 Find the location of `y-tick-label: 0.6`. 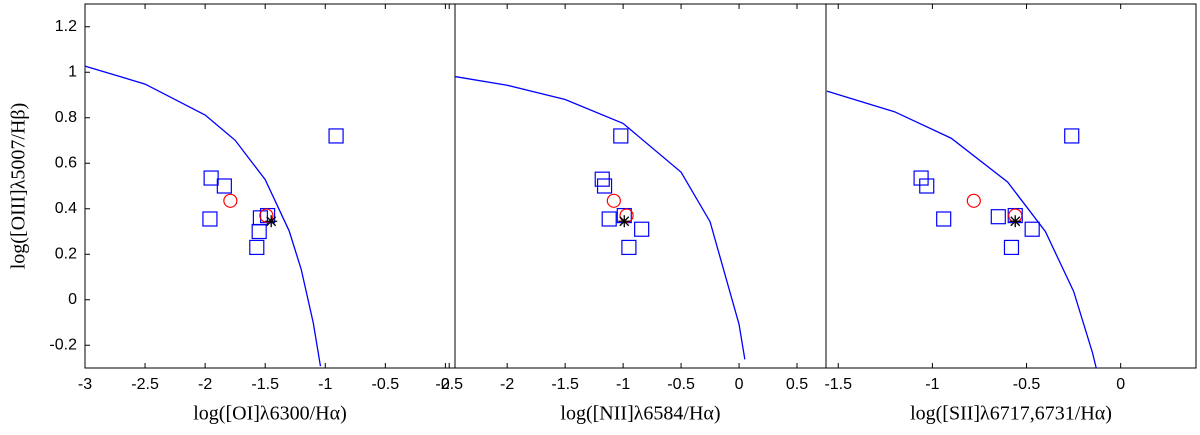

y-tick-label: 0.6 is located at coordinates (66, 162).